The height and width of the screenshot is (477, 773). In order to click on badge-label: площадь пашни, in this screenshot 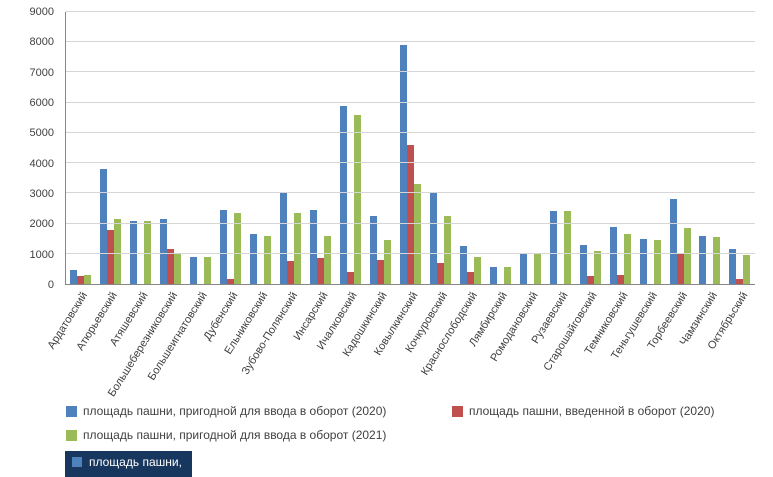, I will do `click(135, 462)`.